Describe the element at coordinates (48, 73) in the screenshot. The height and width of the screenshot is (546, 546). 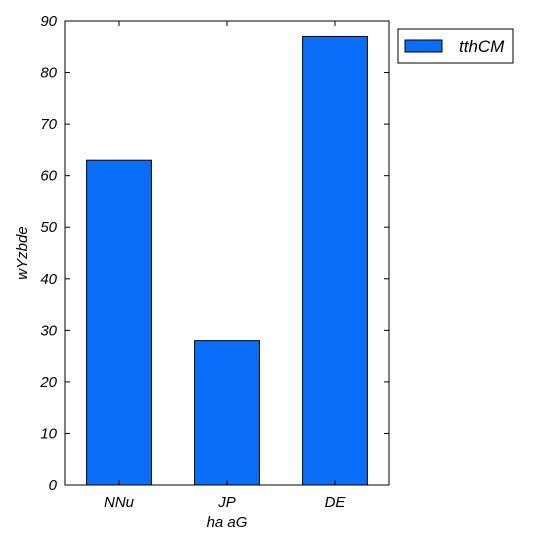
I see `y-tick-label: 80` at that location.